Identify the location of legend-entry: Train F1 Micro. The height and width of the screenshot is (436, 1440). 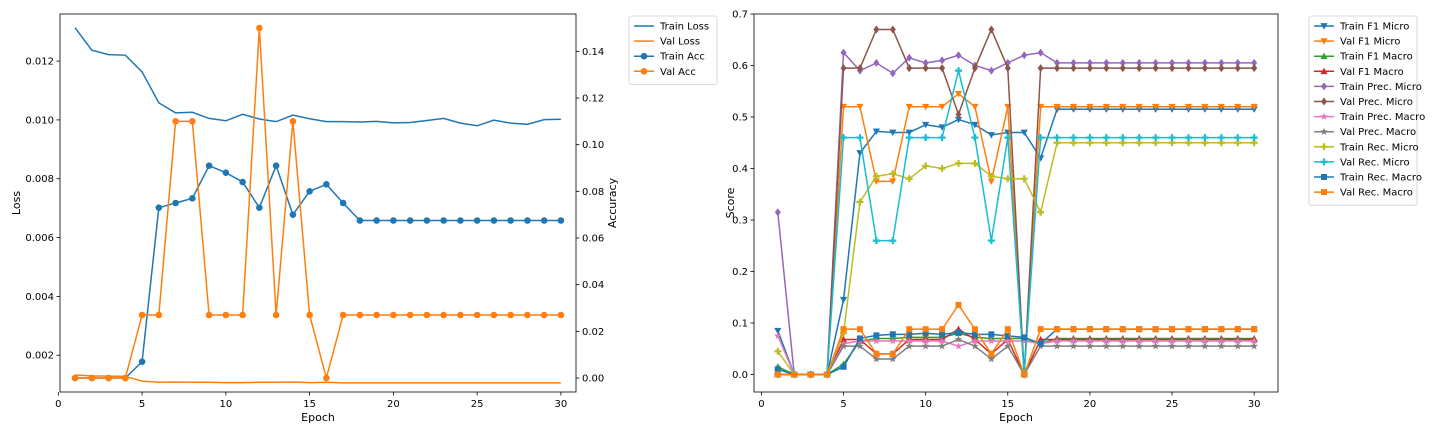
(1374, 27).